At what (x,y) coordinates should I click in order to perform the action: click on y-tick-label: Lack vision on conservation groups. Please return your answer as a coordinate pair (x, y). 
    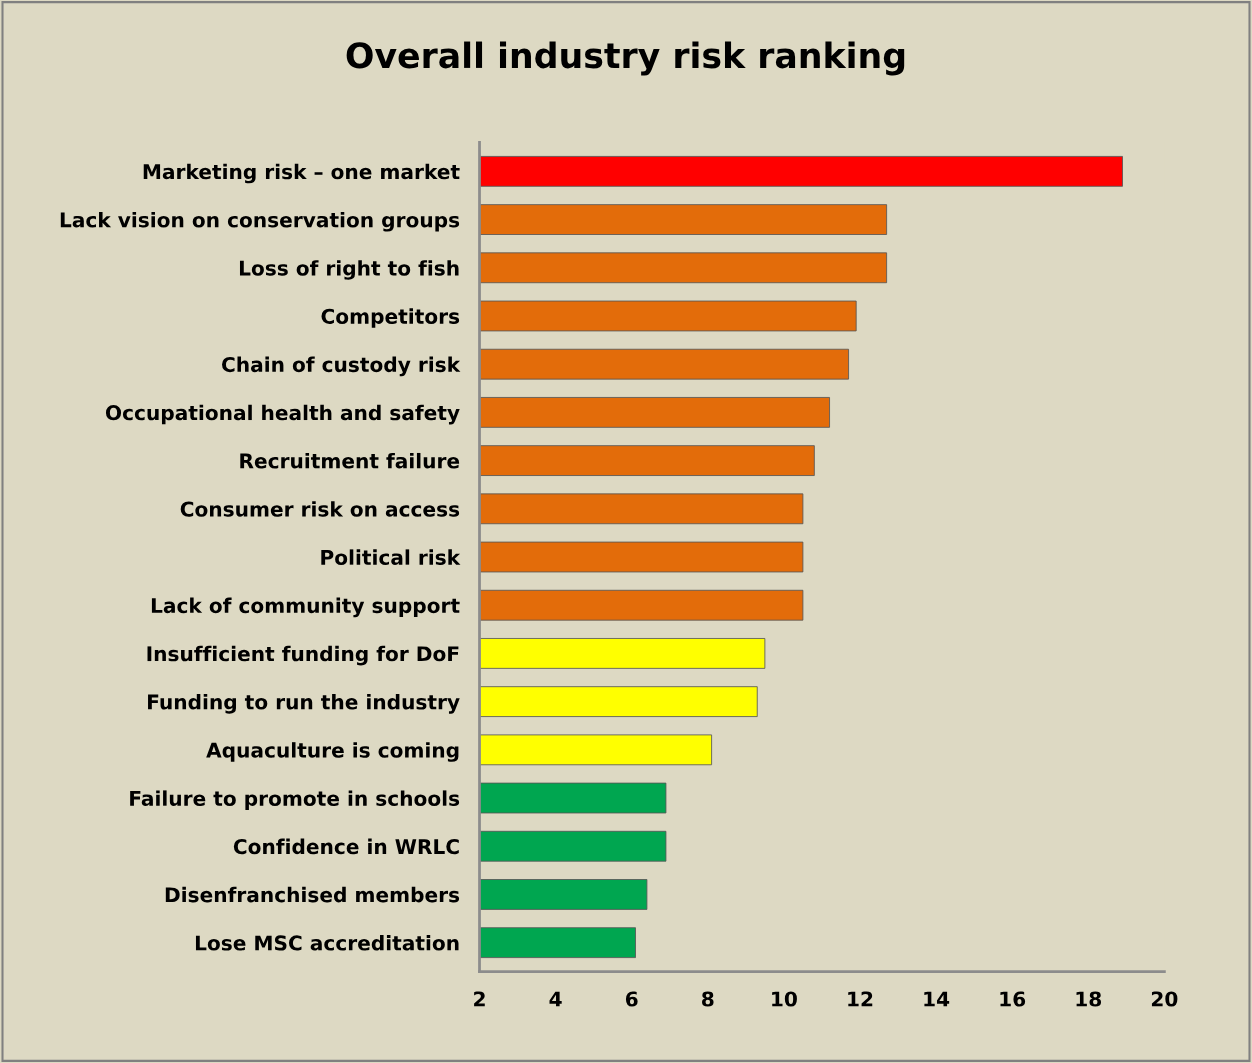
    Looking at the image, I should click on (260, 221).